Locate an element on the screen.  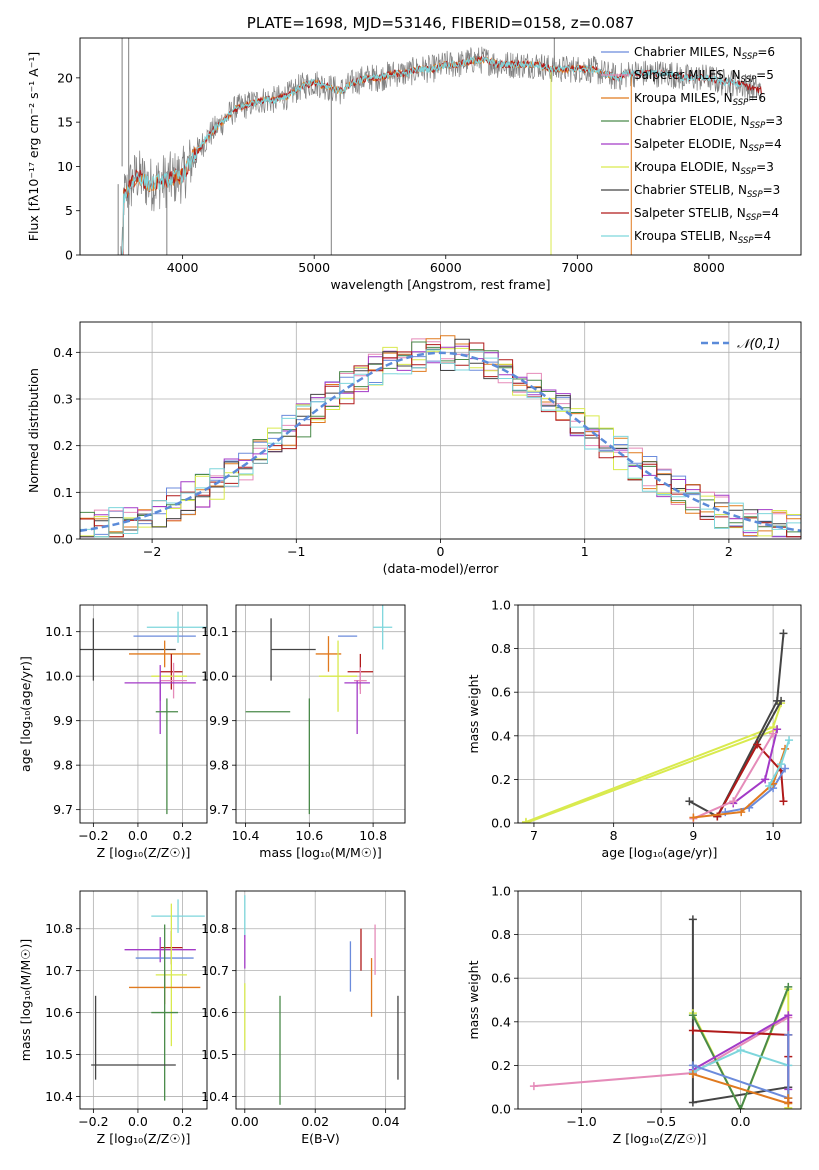
y-tick-label: 10 is located at coordinates (65, 166).